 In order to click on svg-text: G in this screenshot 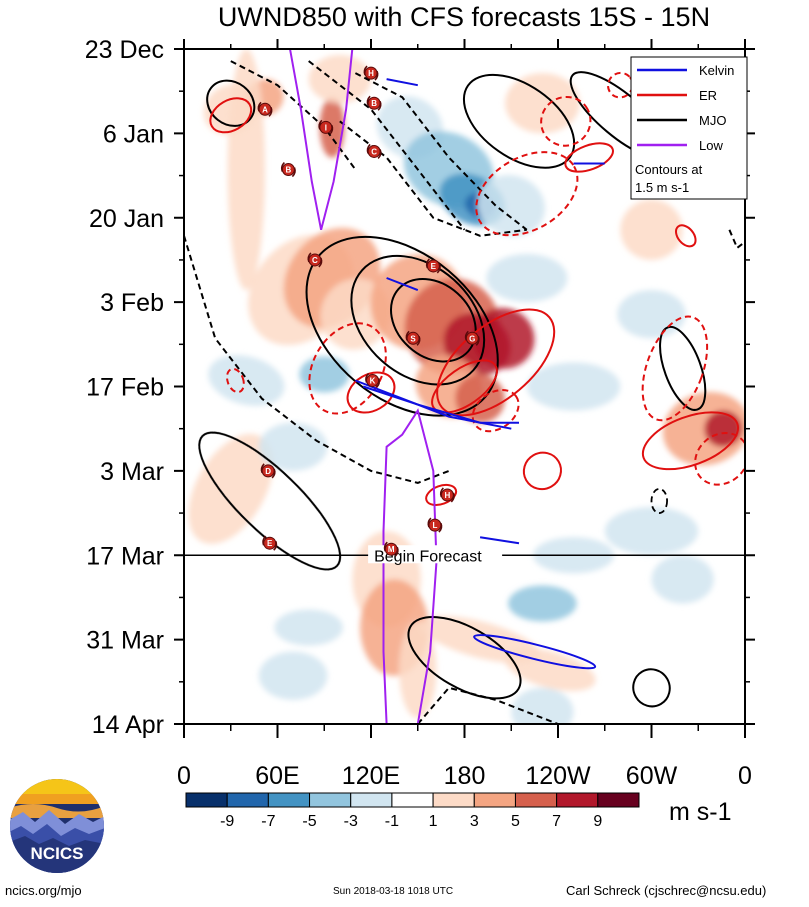, I will do `click(472, 338)`.